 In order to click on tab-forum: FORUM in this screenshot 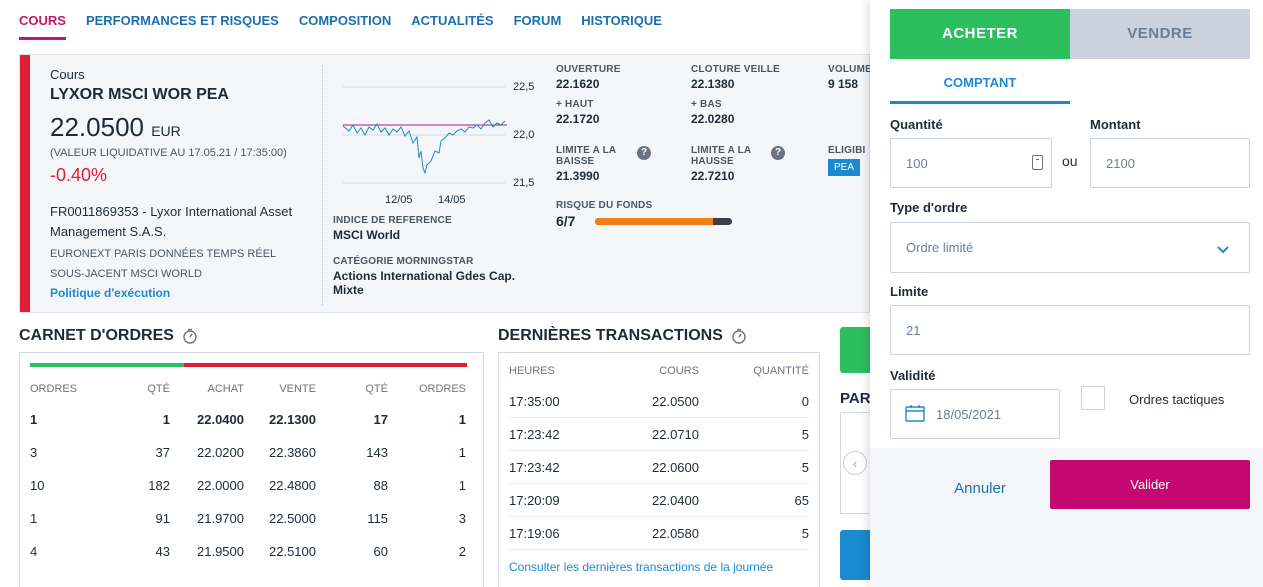, I will do `click(537, 20)`.